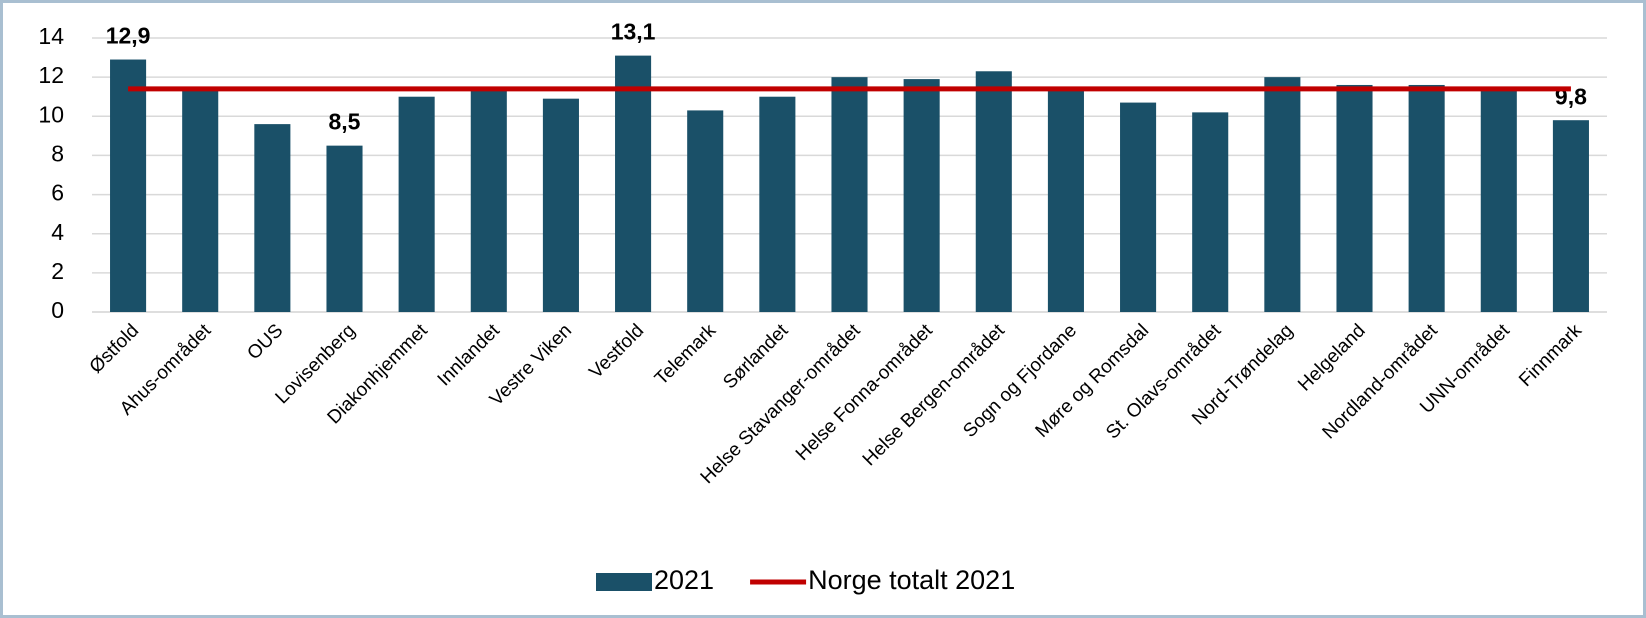 Image resolution: width=1646 pixels, height=618 pixels. Describe the element at coordinates (51, 36) in the screenshot. I see `y-tick-label: 14` at that location.